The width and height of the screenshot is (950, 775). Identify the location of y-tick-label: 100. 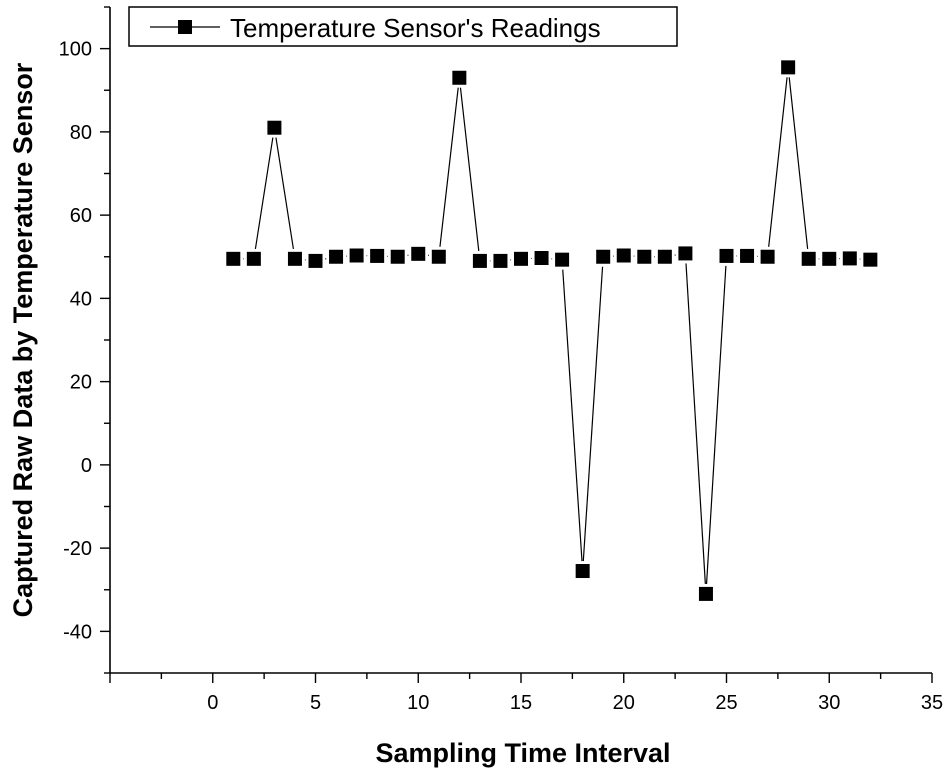
(75, 50).